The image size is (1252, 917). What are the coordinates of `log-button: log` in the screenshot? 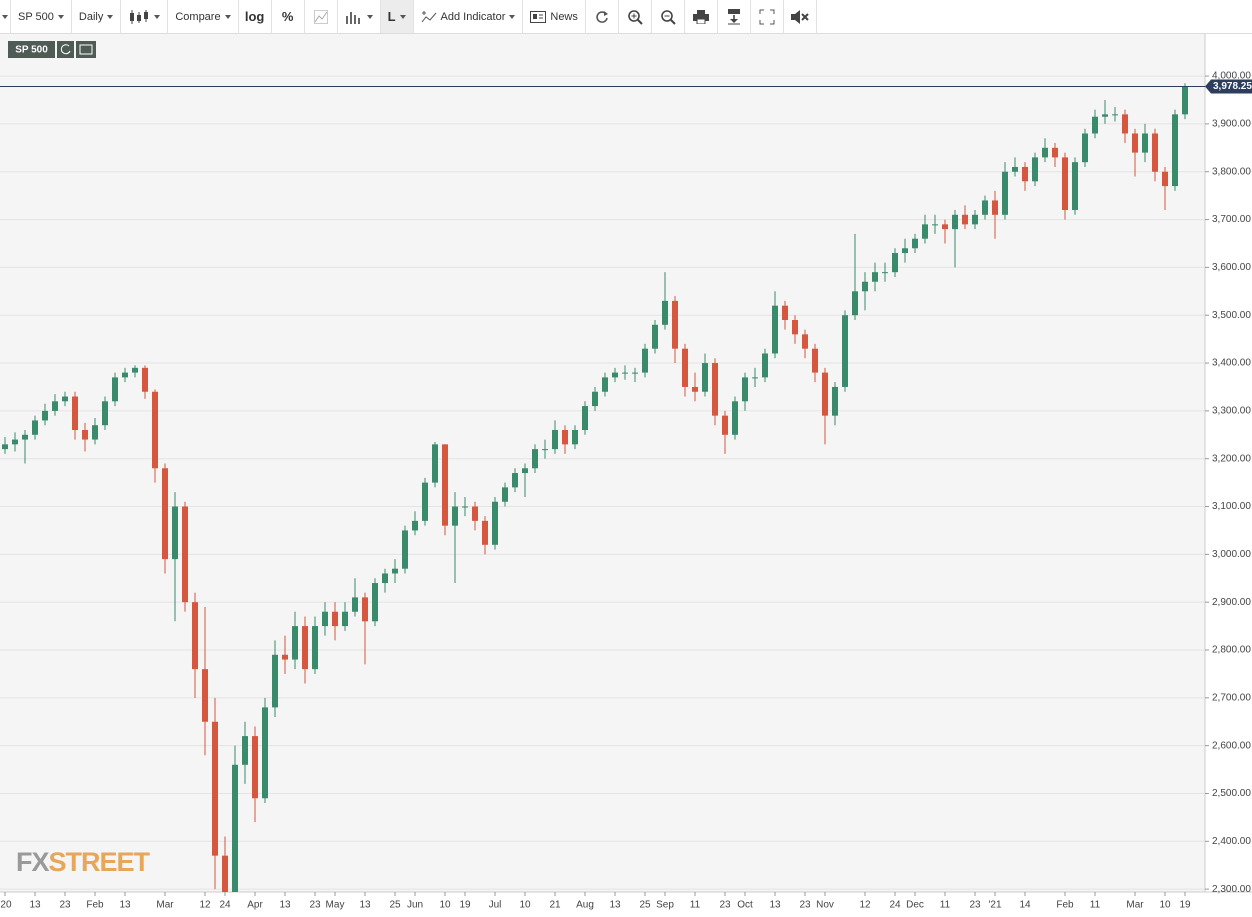 It's located at (255, 16).